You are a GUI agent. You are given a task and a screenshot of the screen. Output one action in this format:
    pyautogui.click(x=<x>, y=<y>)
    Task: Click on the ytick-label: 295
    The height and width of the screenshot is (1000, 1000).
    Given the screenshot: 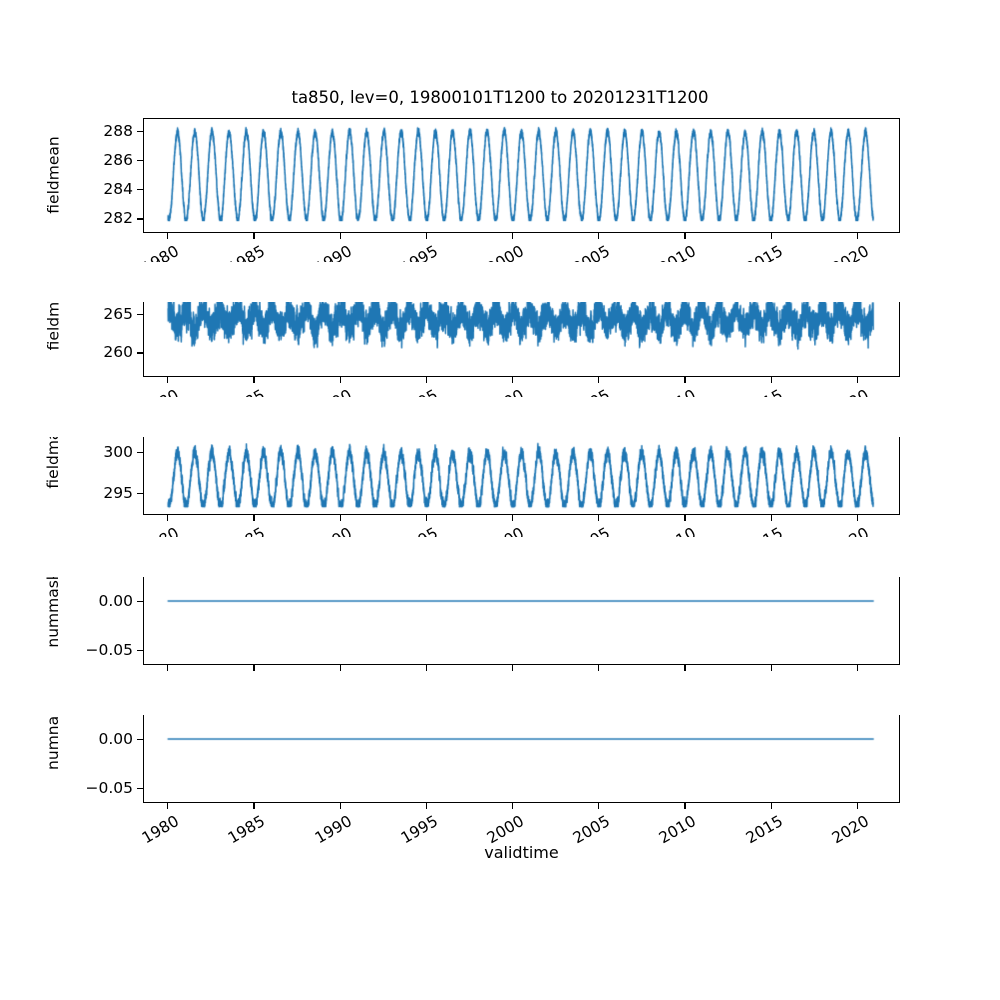 What is the action you would take?
    pyautogui.click(x=118, y=493)
    